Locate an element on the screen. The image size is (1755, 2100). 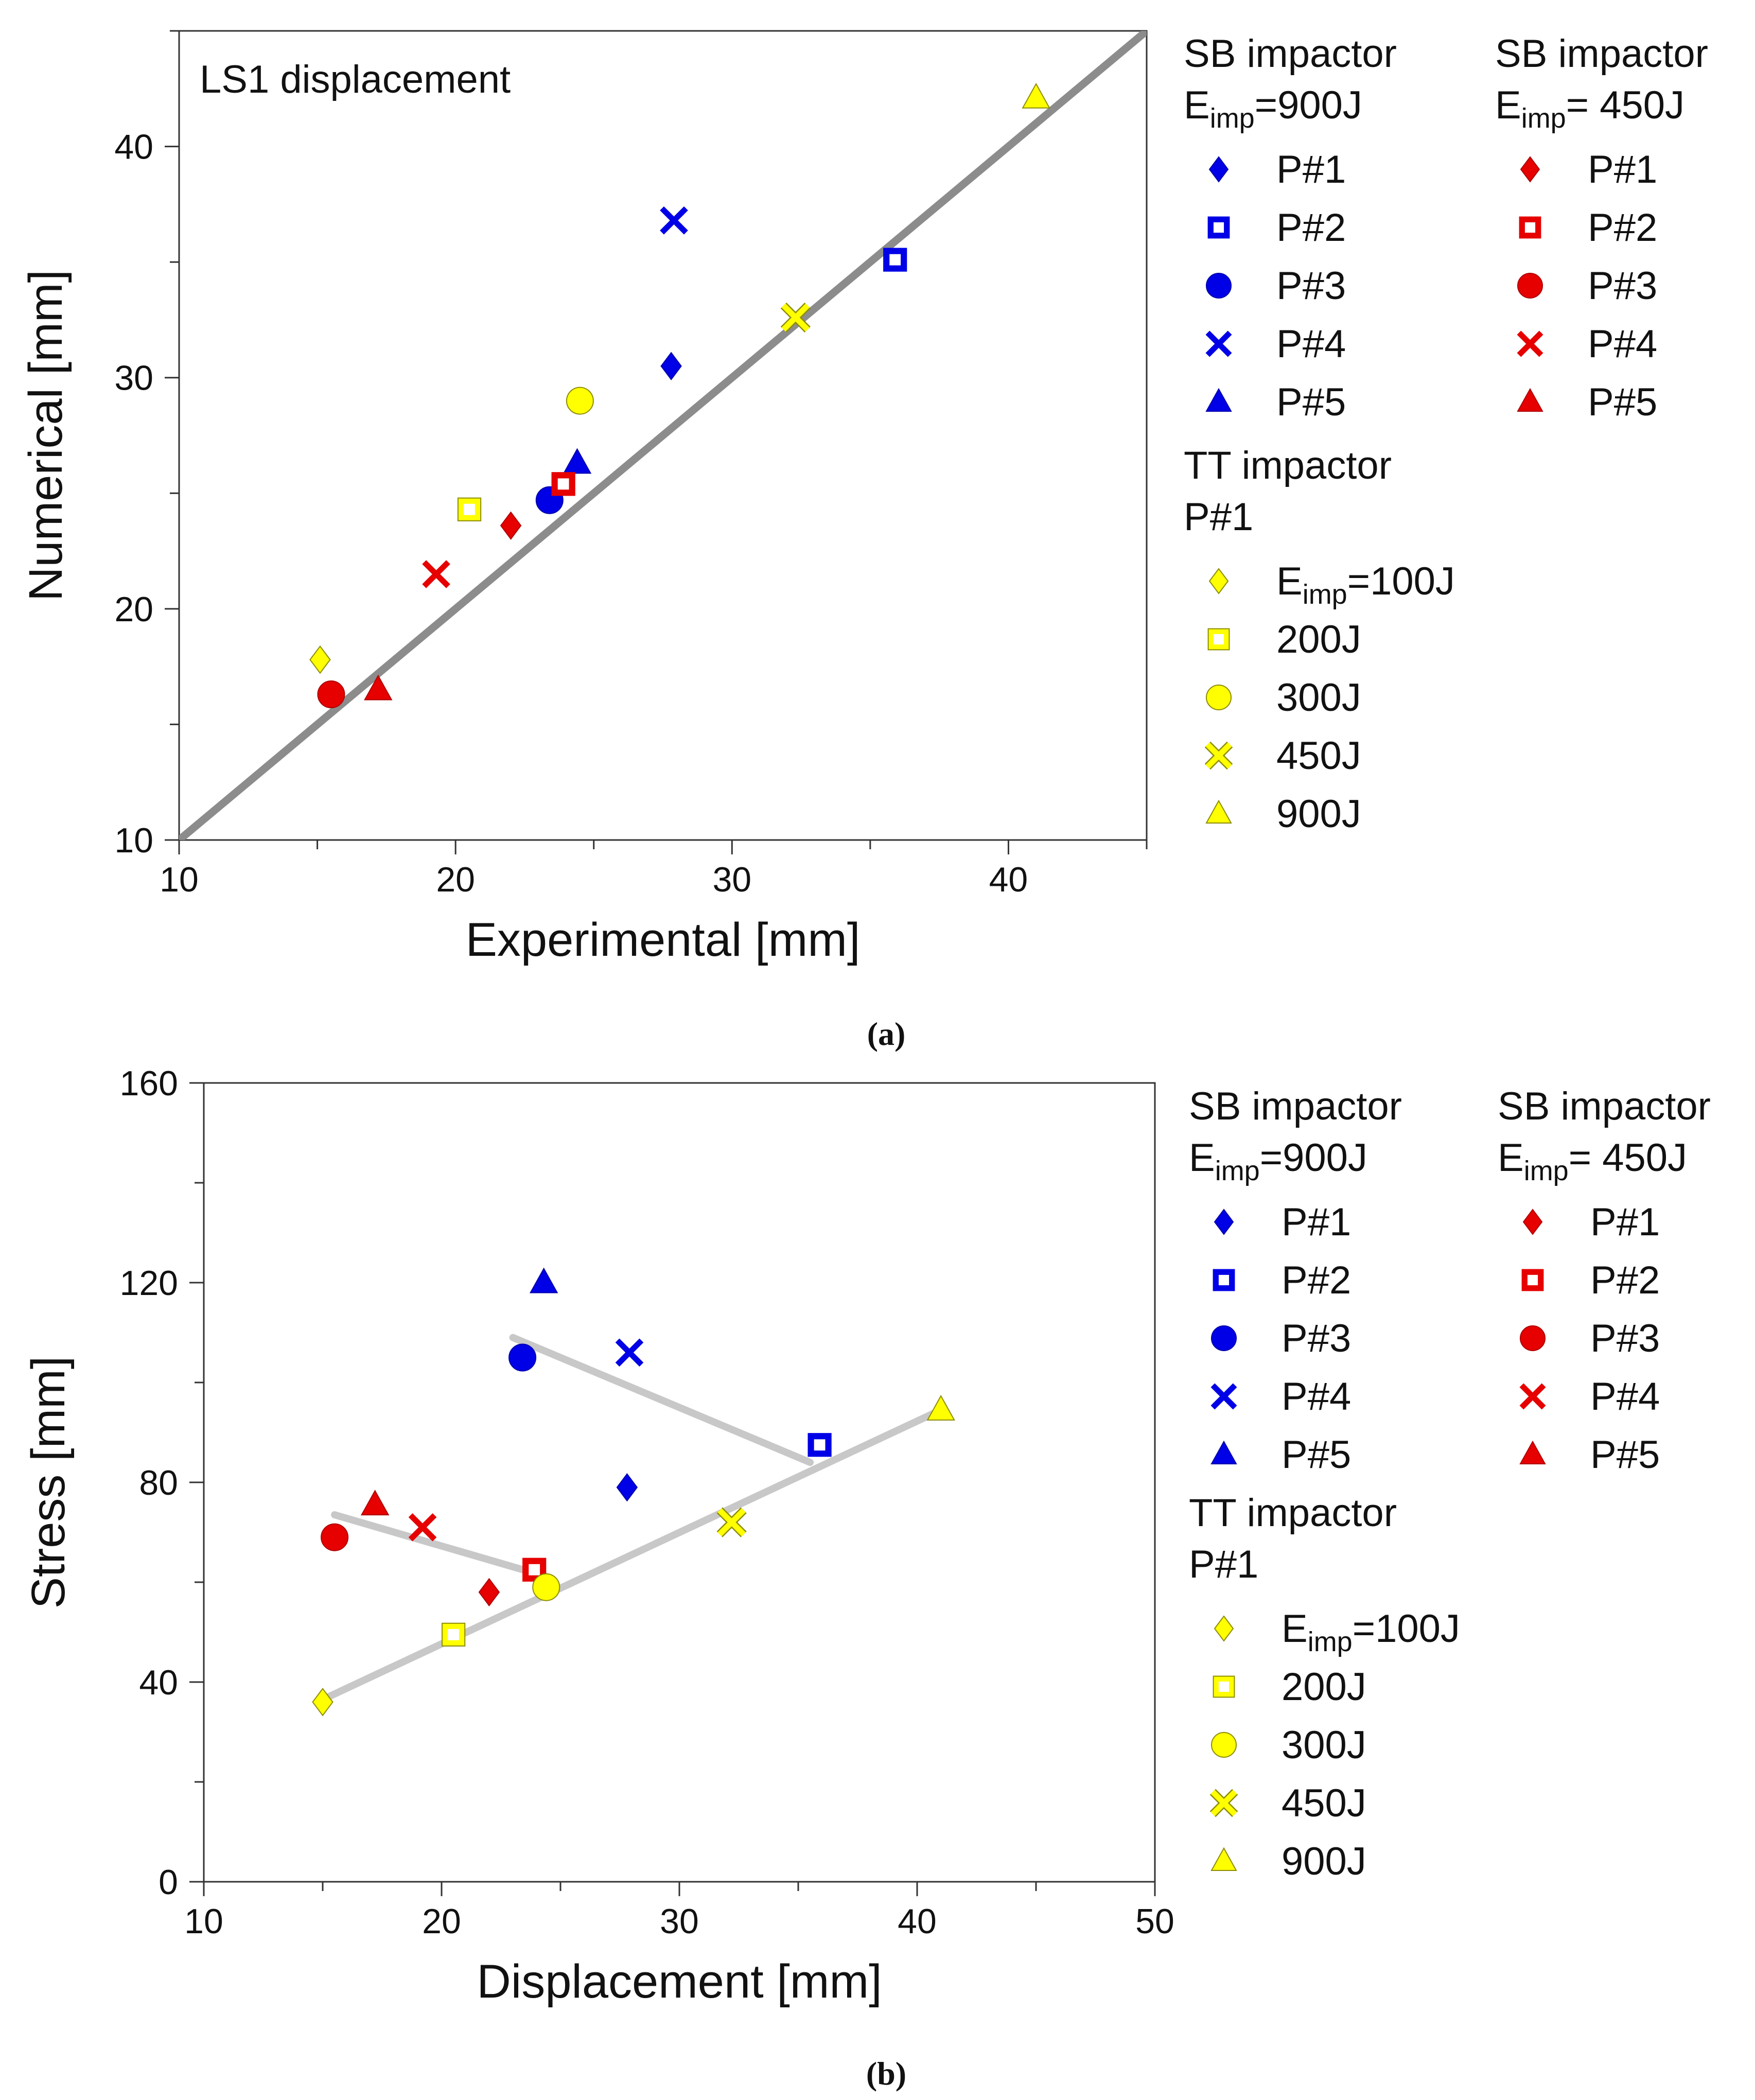
y-tick-label: 120 is located at coordinates (149, 1283).